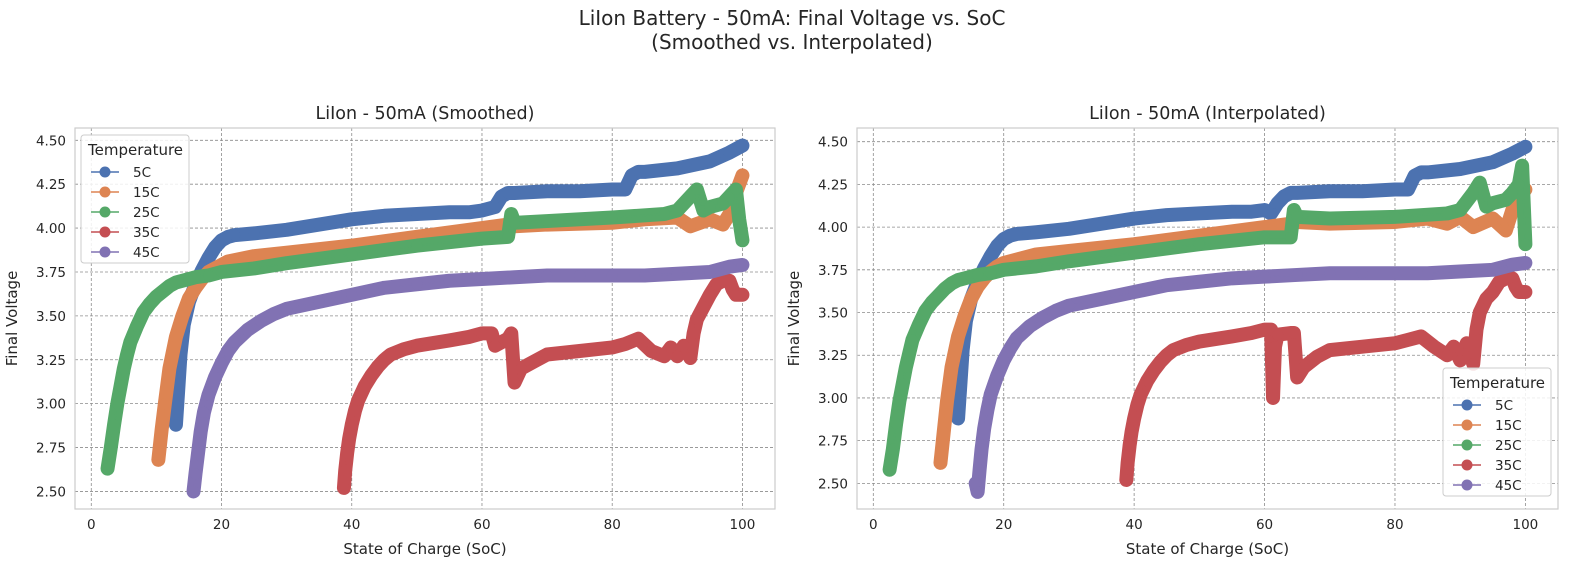  Describe the element at coordinates (1003, 525) in the screenshot. I see `x-tick-label: 20` at that location.